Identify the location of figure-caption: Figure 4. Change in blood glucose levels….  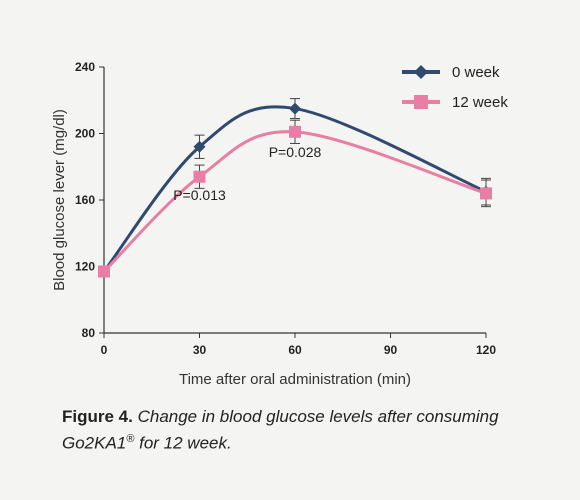
(307, 430).